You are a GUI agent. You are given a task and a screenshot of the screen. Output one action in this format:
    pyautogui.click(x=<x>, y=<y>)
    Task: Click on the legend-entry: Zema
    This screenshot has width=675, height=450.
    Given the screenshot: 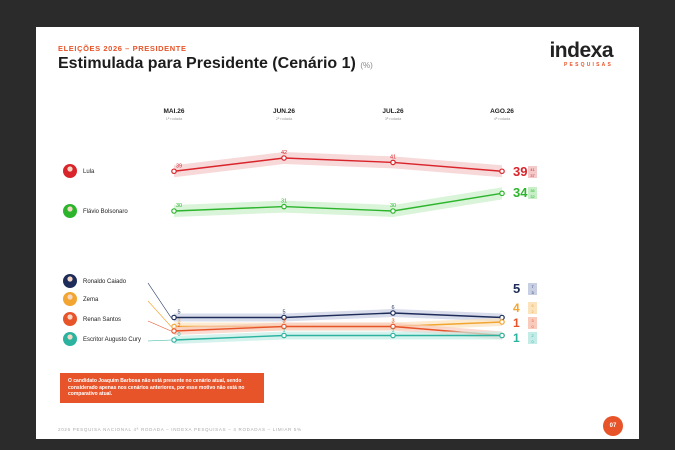 What is the action you would take?
    pyautogui.click(x=91, y=300)
    